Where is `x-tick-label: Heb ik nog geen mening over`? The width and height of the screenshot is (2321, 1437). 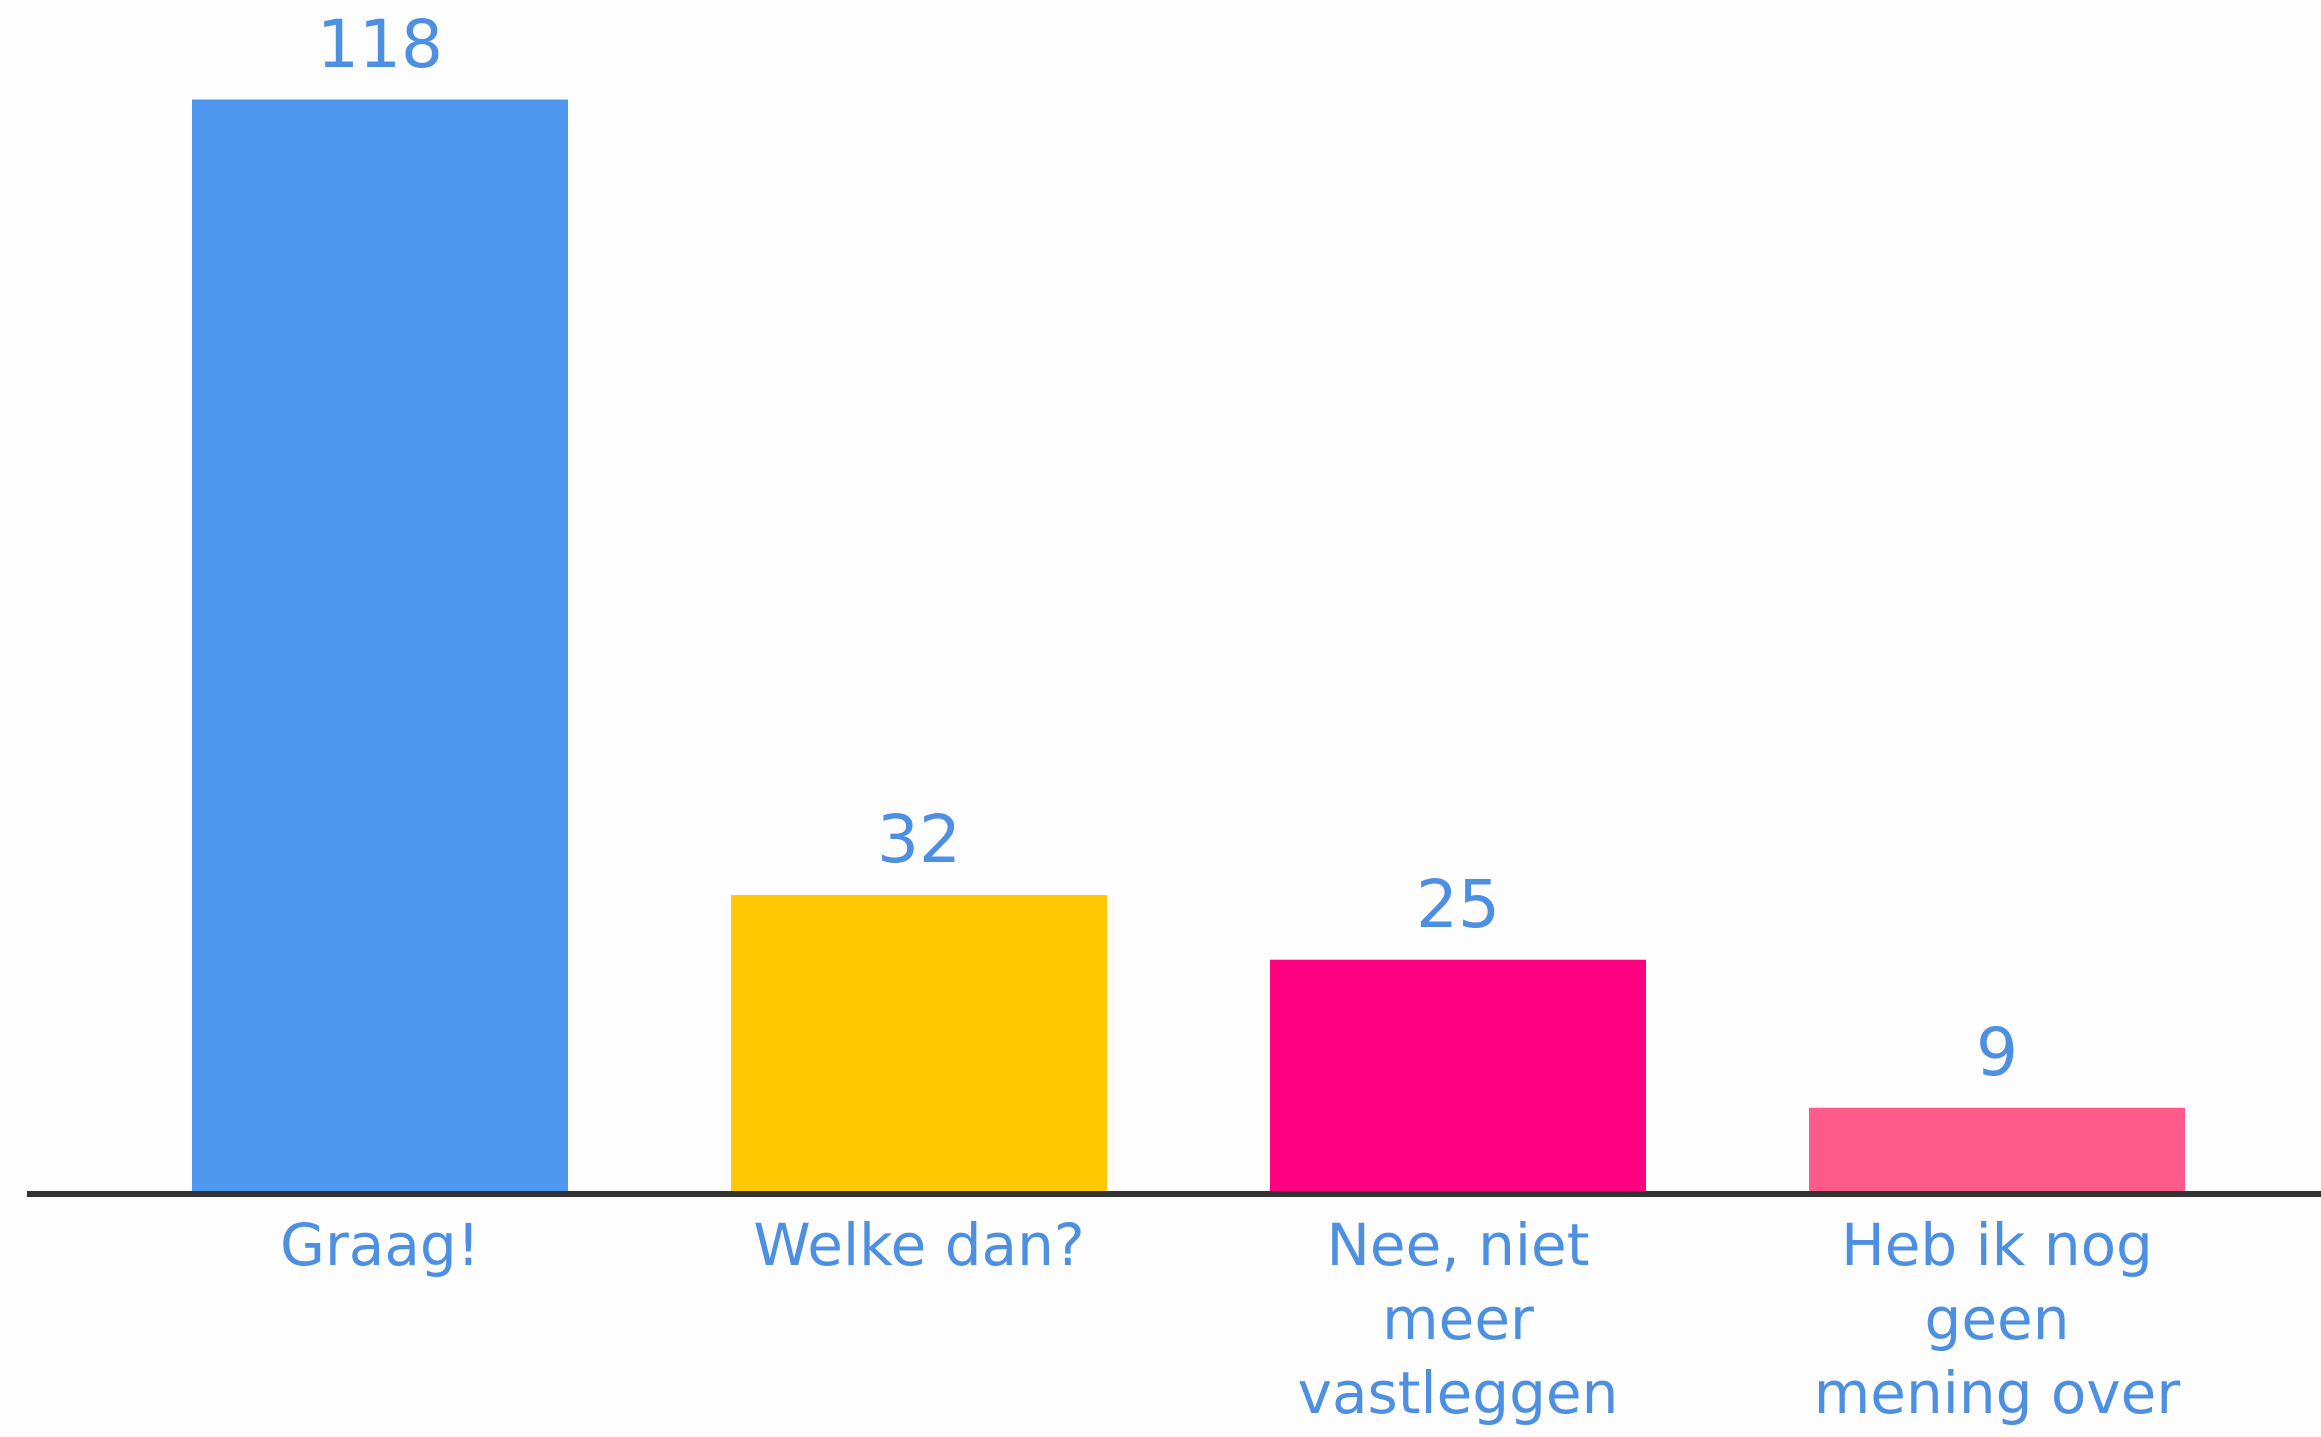
x-tick-label: Heb ik nog geen mening over is located at coordinates (1997, 1319).